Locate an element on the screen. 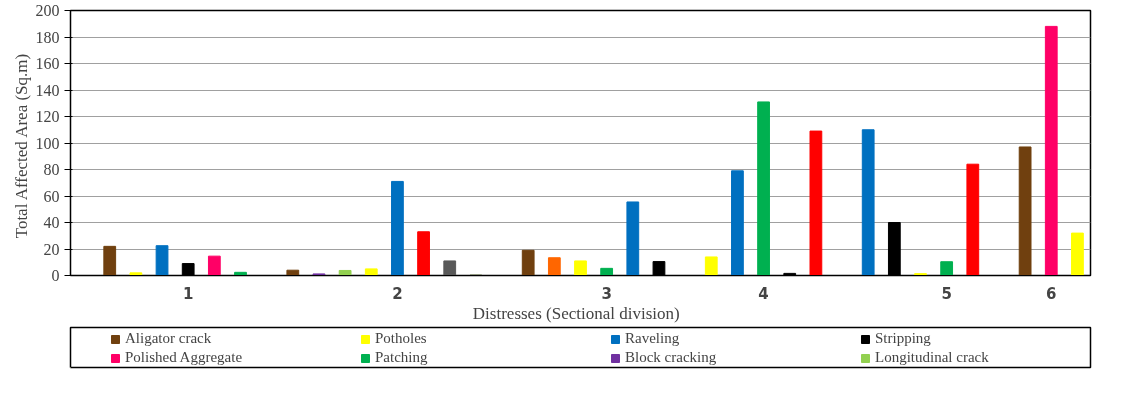 The image size is (1138, 415). legend-label: Patching is located at coordinates (402, 357).